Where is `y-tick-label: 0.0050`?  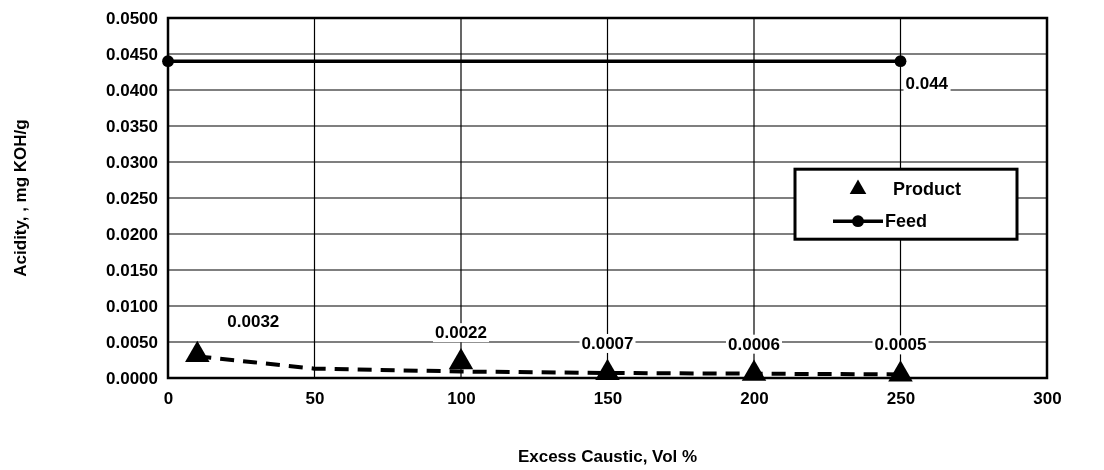 y-tick-label: 0.0050 is located at coordinates (132, 342).